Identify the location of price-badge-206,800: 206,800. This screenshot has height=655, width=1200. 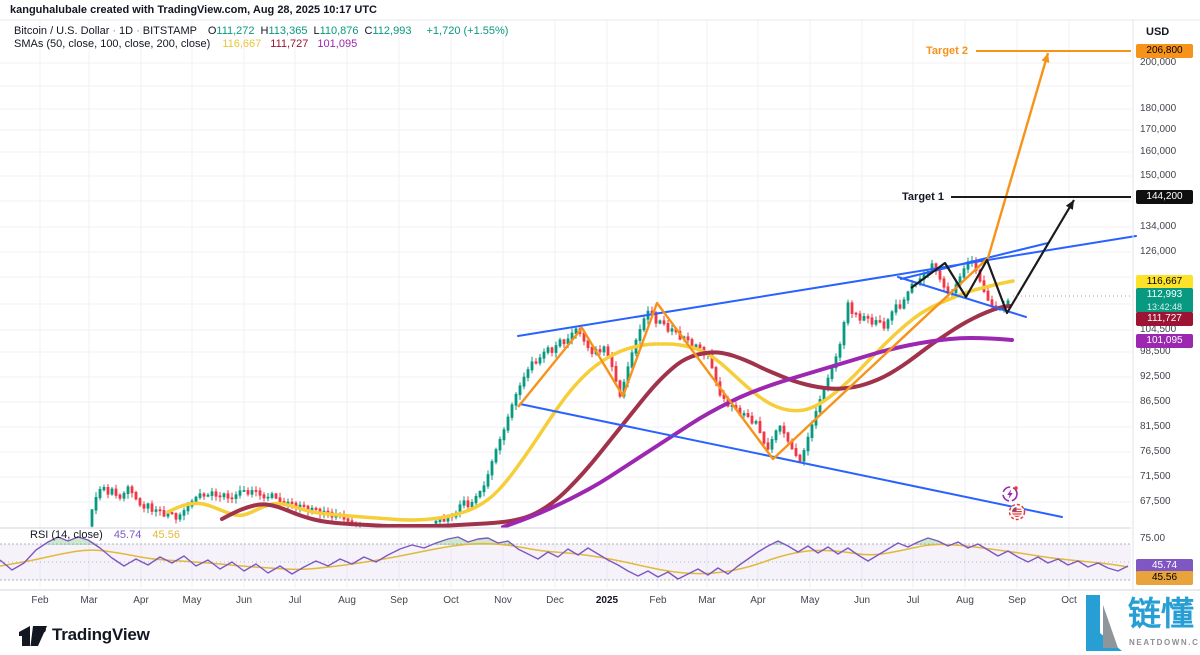
(1164, 51).